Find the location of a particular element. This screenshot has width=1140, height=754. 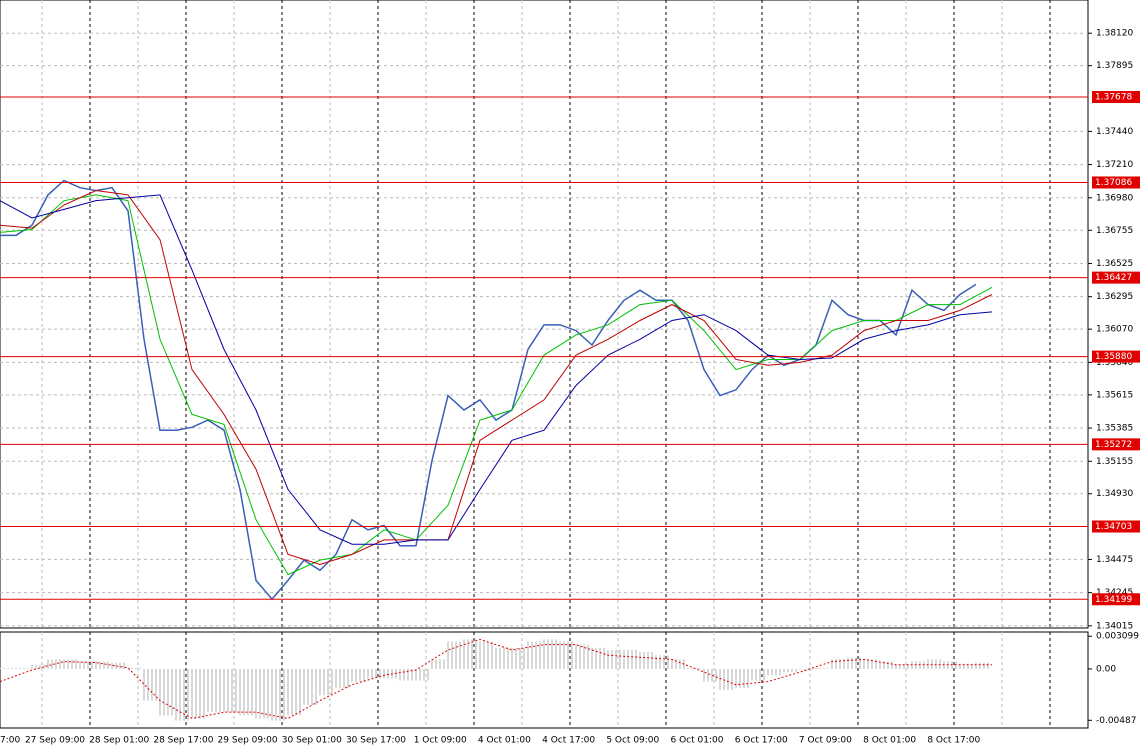

y-tick-label: -0.00487 is located at coordinates (1116, 721).